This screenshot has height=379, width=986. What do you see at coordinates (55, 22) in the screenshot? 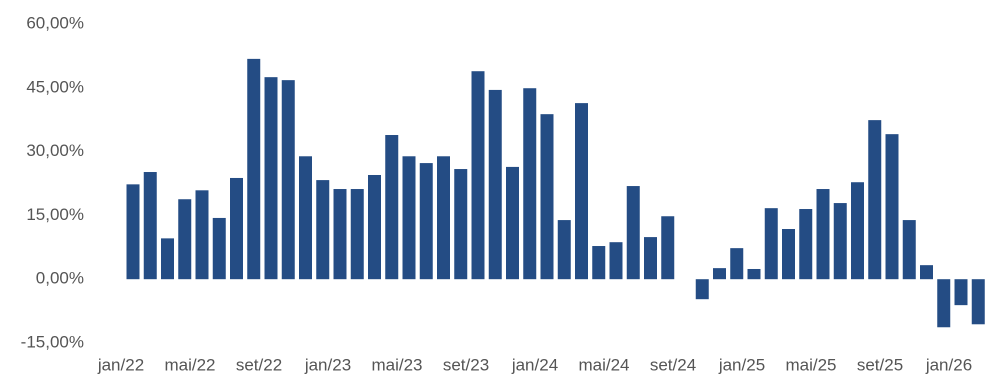
I see `y-tick-label: 60,00%` at bounding box center [55, 22].